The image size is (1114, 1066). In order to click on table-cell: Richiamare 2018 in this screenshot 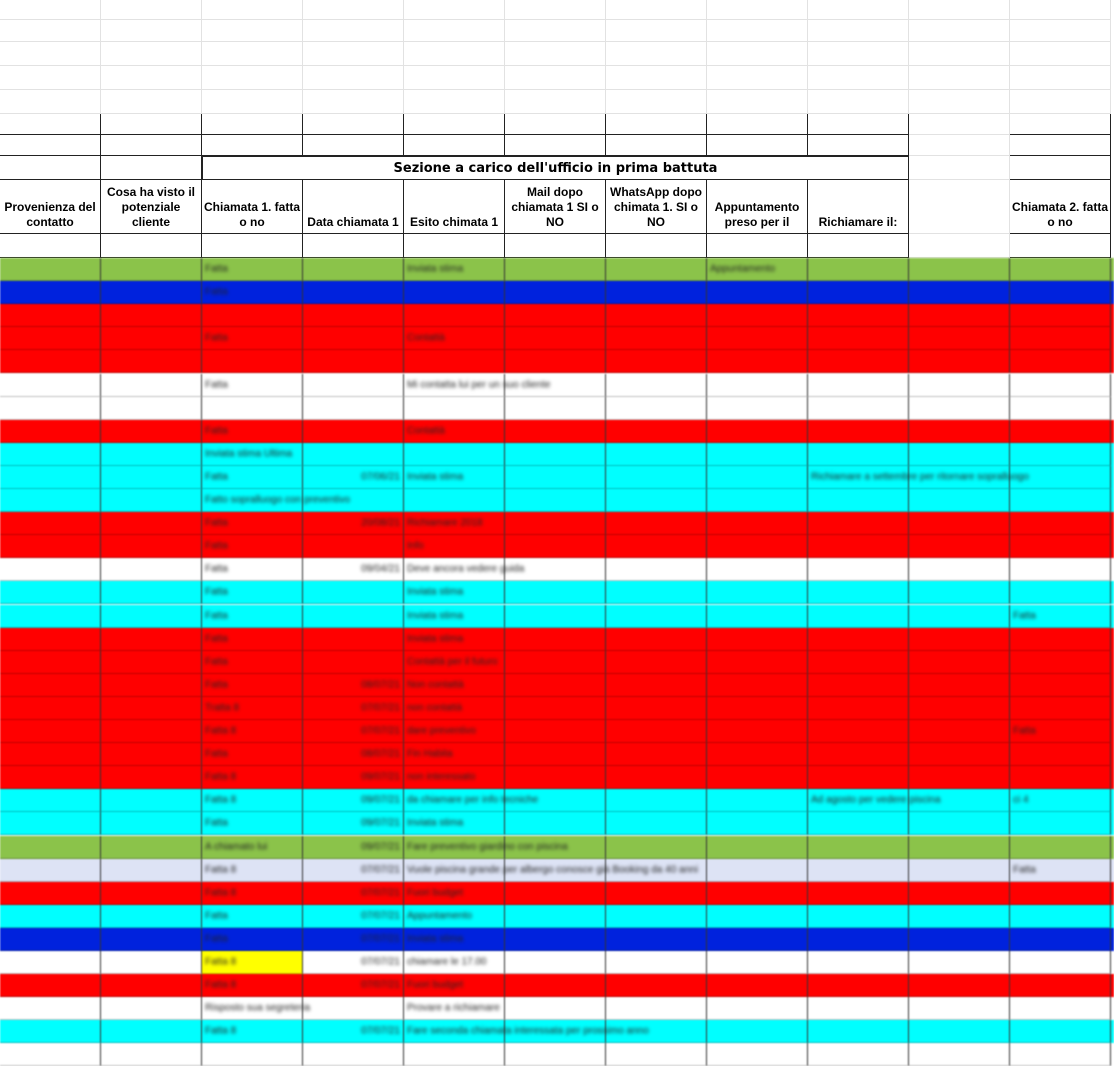, I will do `click(454, 524)`.